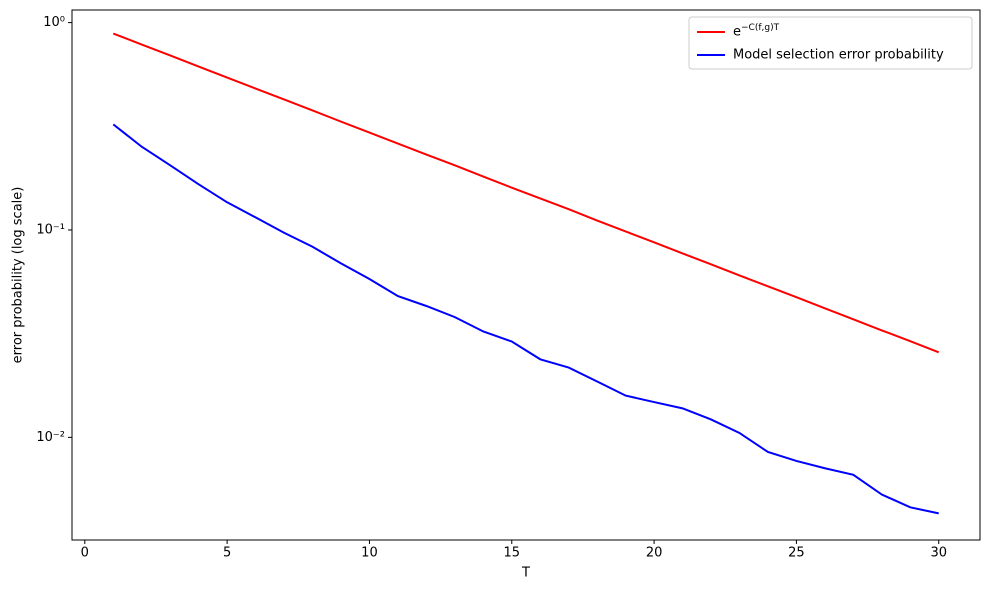 This screenshot has width=989, height=590. Describe the element at coordinates (525, 573) in the screenshot. I see `x-axis-label: T` at that location.